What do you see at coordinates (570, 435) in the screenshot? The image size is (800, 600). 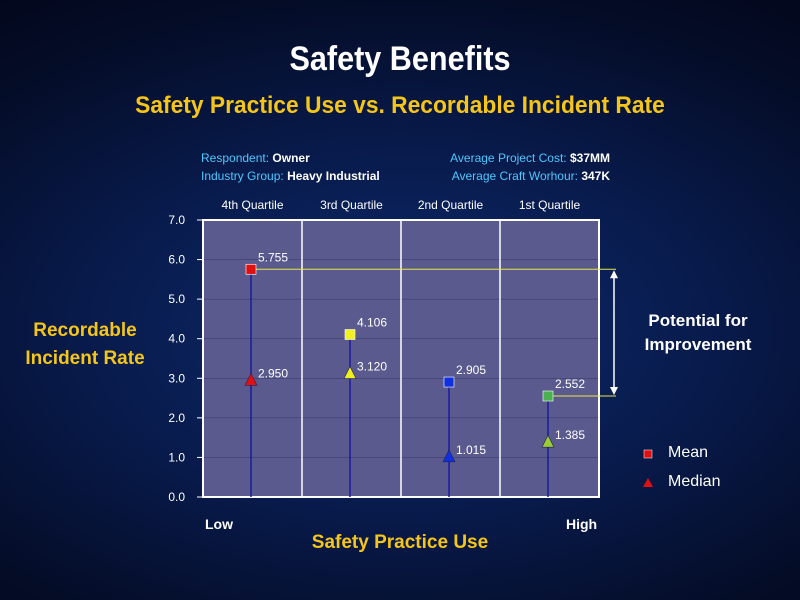 I see `median-value-label: 1.385` at bounding box center [570, 435].